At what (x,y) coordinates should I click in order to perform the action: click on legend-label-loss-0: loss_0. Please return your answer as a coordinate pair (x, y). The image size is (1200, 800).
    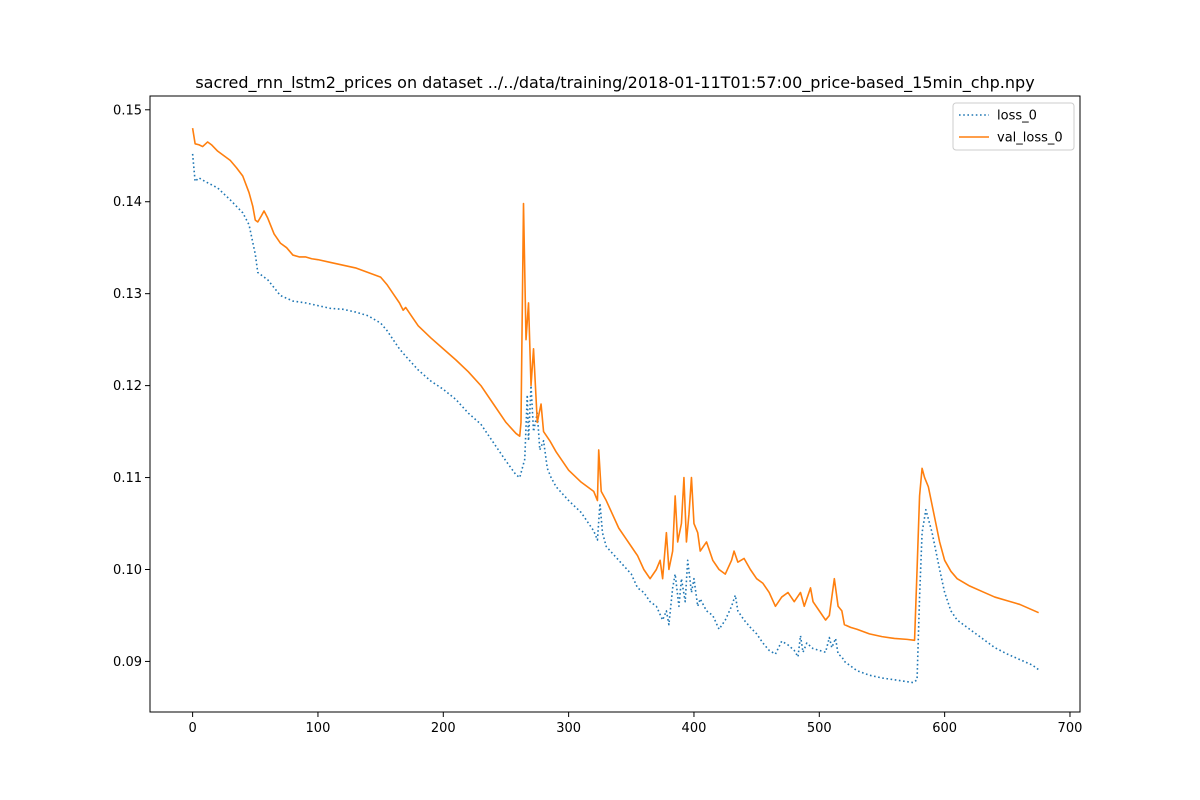
    Looking at the image, I should click on (1017, 116).